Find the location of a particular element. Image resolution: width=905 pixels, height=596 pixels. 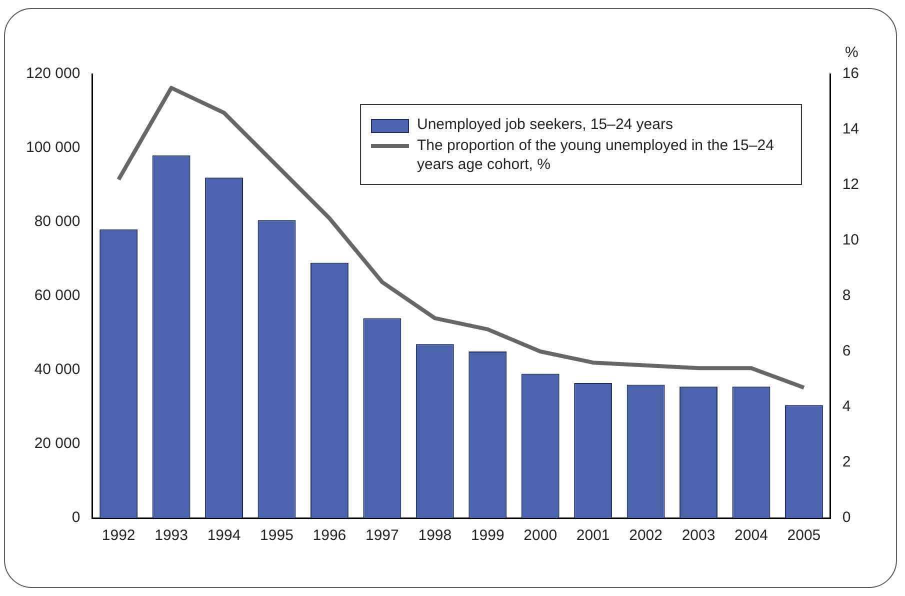

x-tick-label: 1995 is located at coordinates (277, 535).